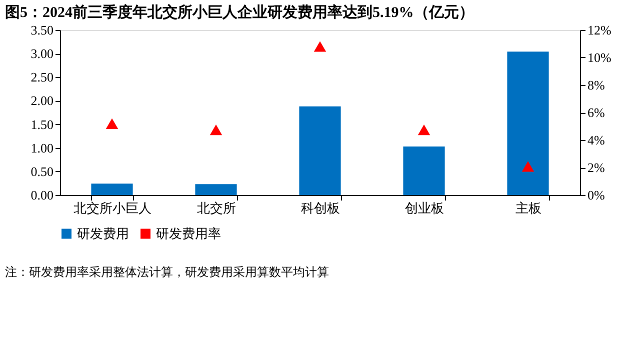 Image resolution: width=641 pixels, height=349 pixels. I want to click on text: 注：研发费用率采用整体法计算，研发费用采用算数平均计算, so click(167, 272).